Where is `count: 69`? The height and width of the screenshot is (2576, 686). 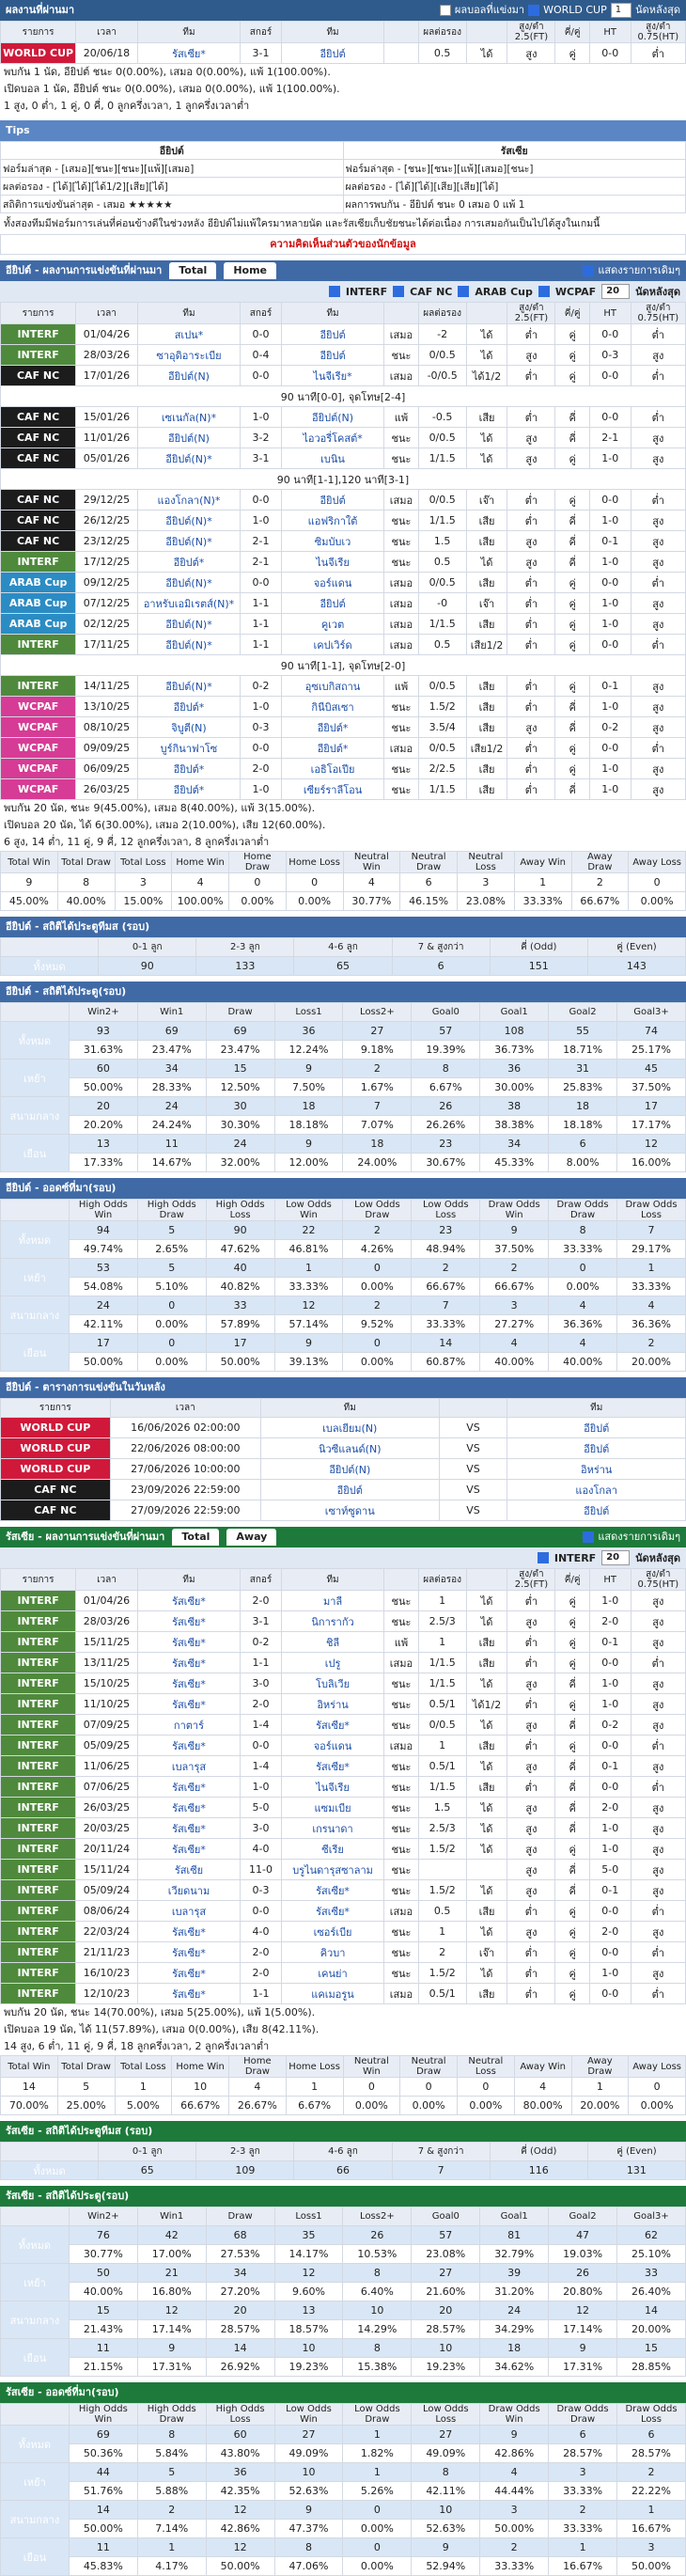
count: 69 is located at coordinates (240, 1031).